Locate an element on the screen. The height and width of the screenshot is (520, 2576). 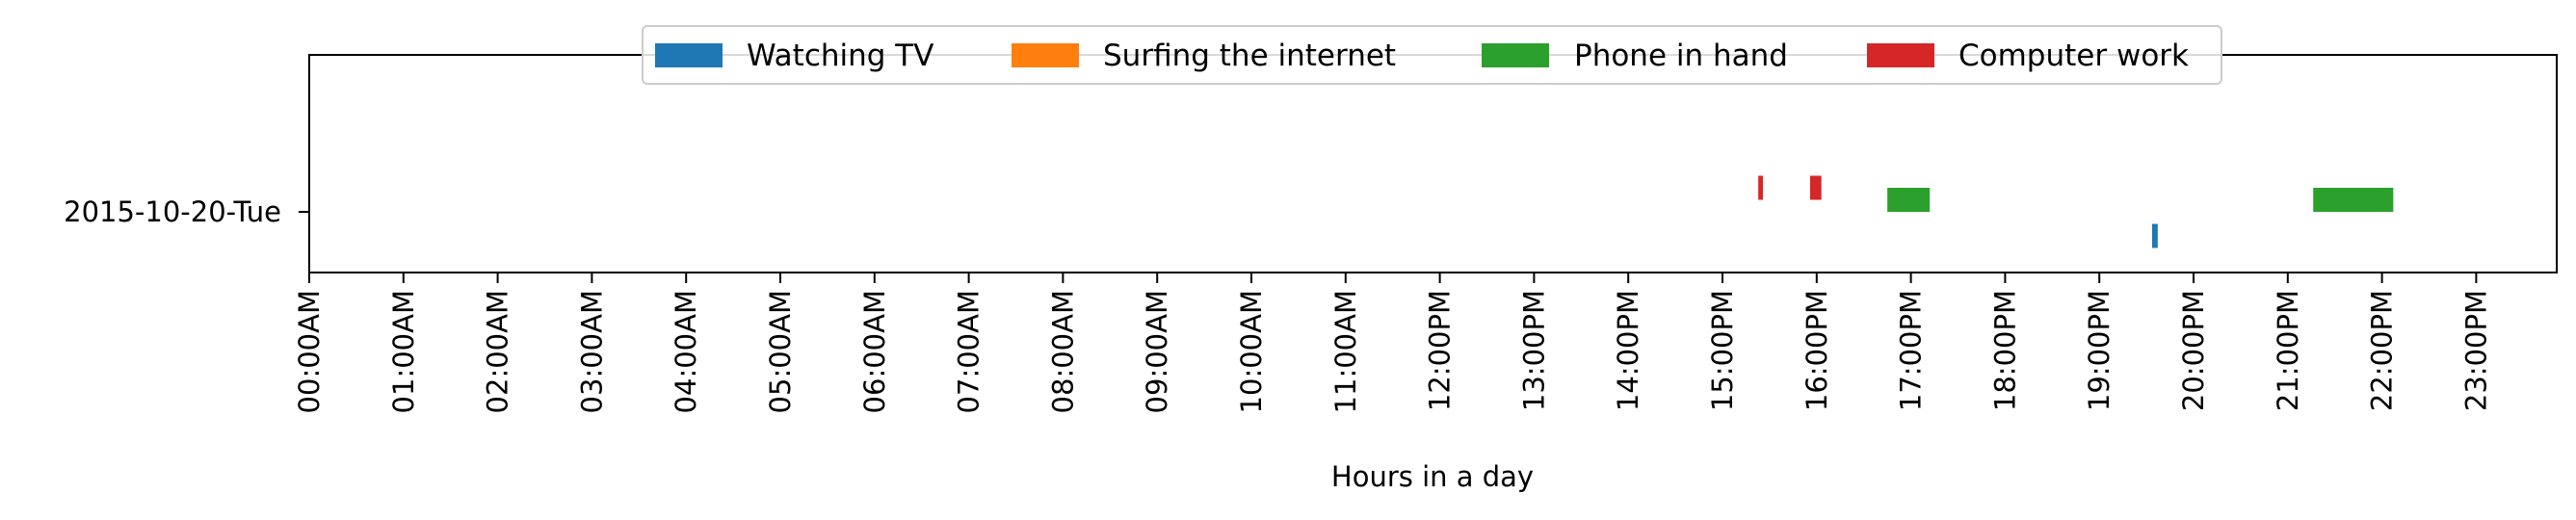
bar-watching-tv is located at coordinates (2154, 235).